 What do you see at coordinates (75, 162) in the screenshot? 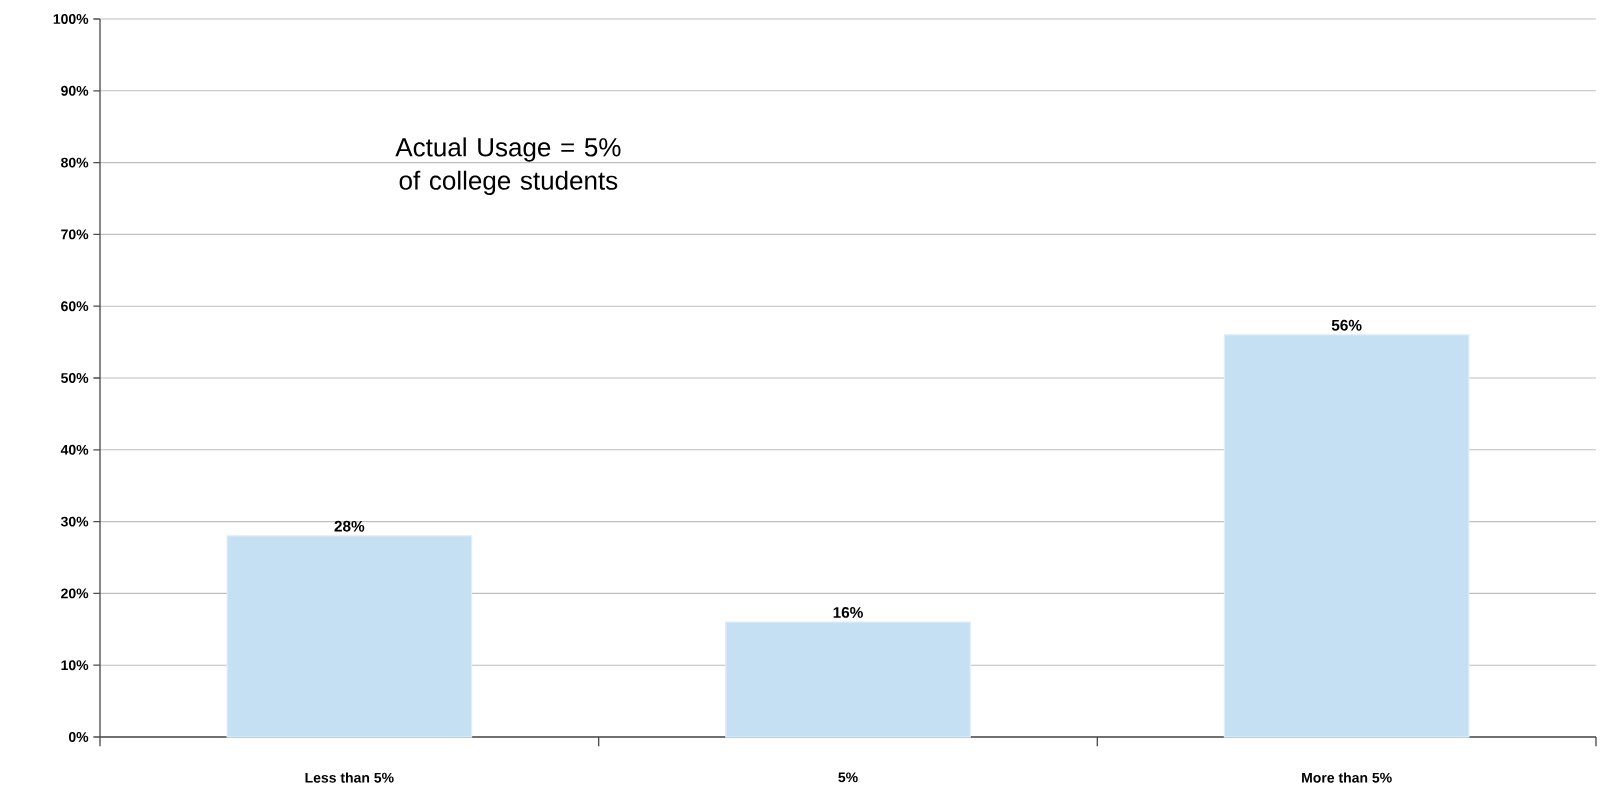
I see `y-tick-label: 80%` at bounding box center [75, 162].